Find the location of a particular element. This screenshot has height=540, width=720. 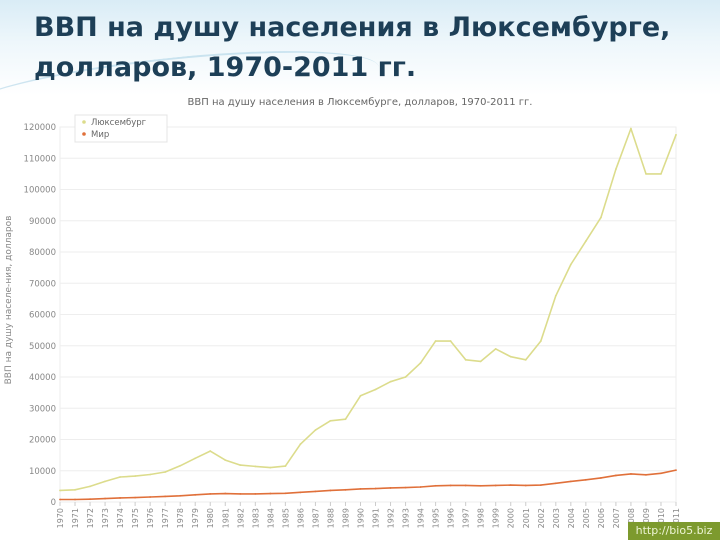

x-tick-label: 1977 is located at coordinates (165, 518).